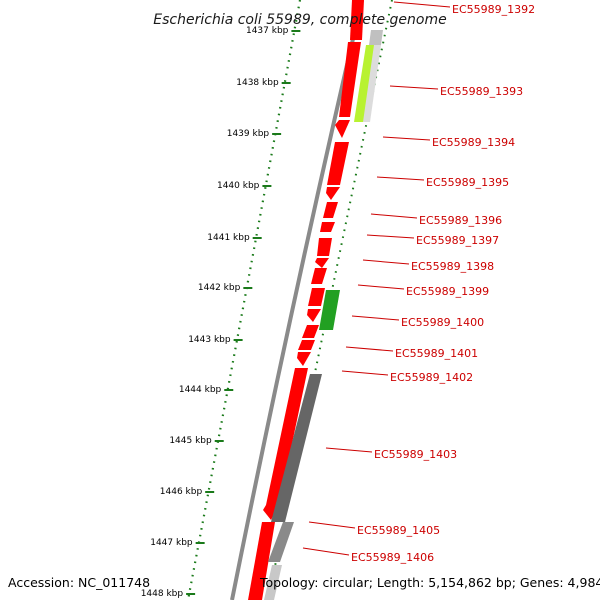 This screenshot has width=600, height=600. What do you see at coordinates (299, 20) in the screenshot?
I see `genome-title: Escherichia coli 55989, complete genome` at bounding box center [299, 20].